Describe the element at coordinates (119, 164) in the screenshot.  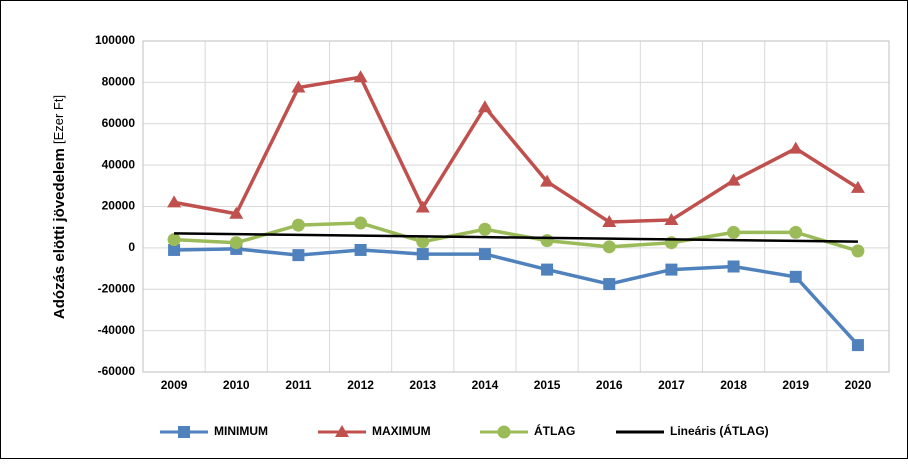
I see `y-tick-label: 40000` at that location.